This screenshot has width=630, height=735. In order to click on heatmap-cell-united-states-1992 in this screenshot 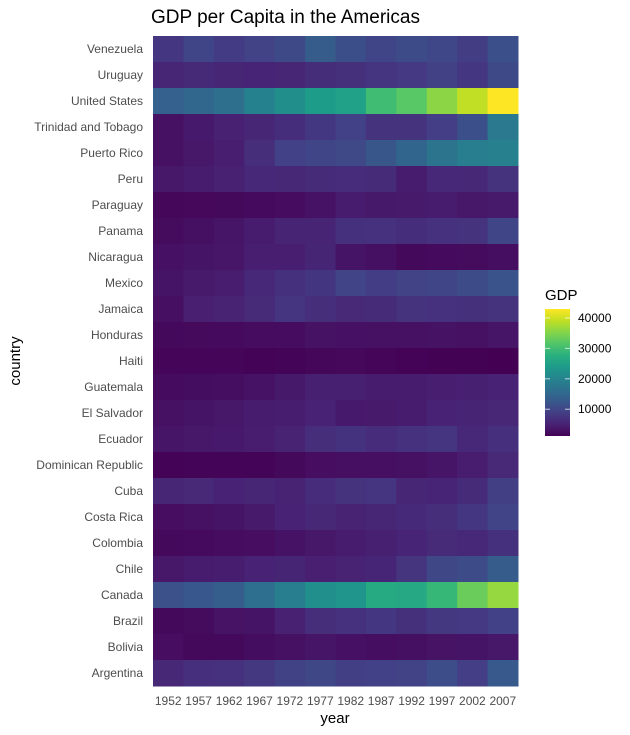, I will do `click(412, 101)`.